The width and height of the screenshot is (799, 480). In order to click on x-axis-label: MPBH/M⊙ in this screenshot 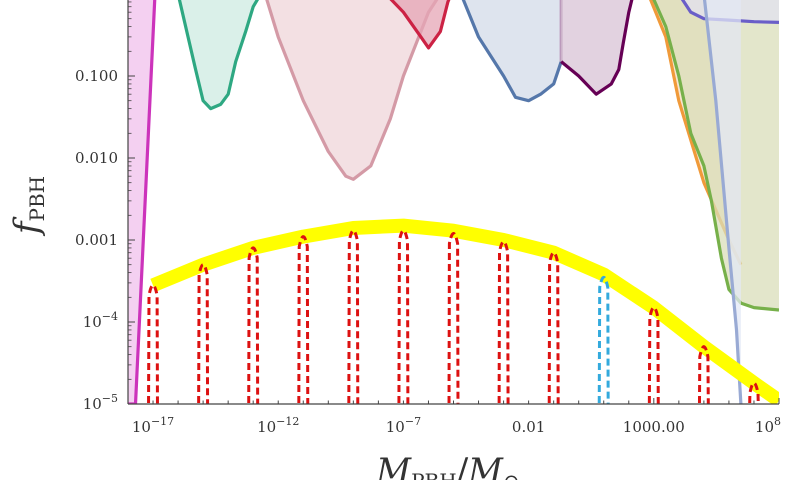, I will do `click(447, 465)`.